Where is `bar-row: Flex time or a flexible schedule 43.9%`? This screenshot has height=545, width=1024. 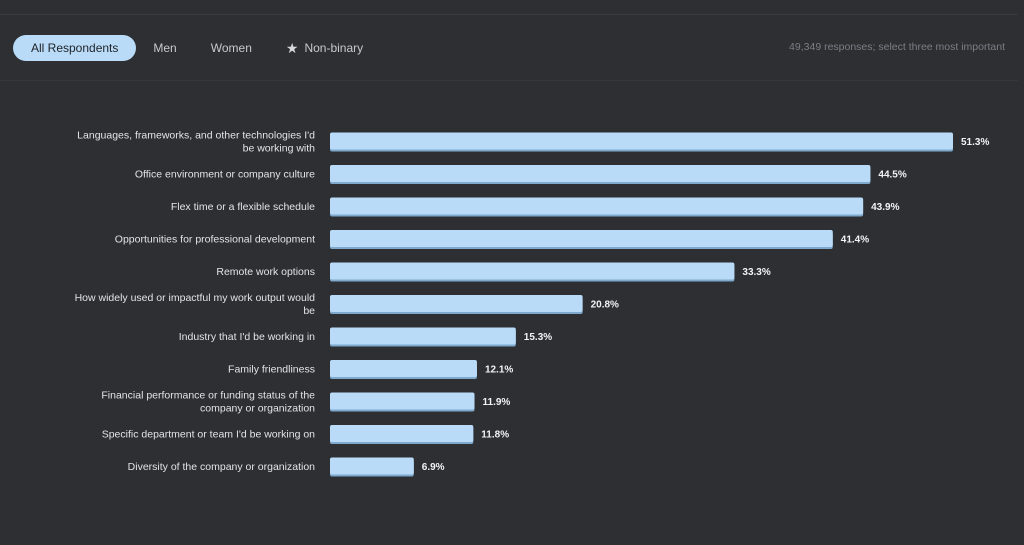 bar-row: Flex time or a flexible schedule 43.9% is located at coordinates (535, 207).